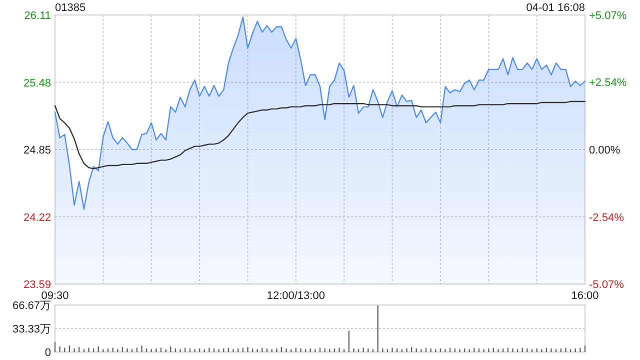 Image resolution: width=640 pixels, height=360 pixels. Describe the element at coordinates (37, 285) in the screenshot. I see `y-tick-label: 23.59` at that location.